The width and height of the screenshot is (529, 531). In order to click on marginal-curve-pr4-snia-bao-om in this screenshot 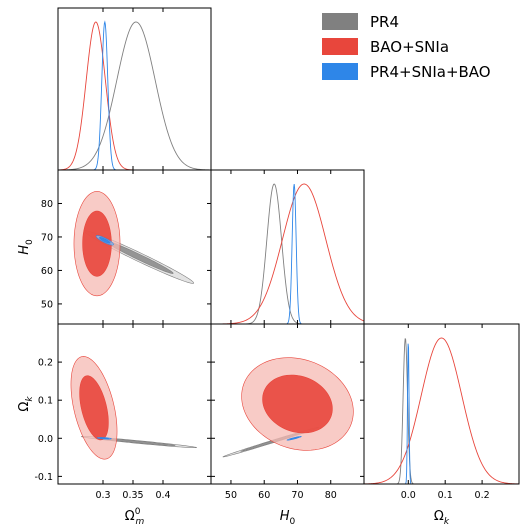, I will do `click(134, 95)`.